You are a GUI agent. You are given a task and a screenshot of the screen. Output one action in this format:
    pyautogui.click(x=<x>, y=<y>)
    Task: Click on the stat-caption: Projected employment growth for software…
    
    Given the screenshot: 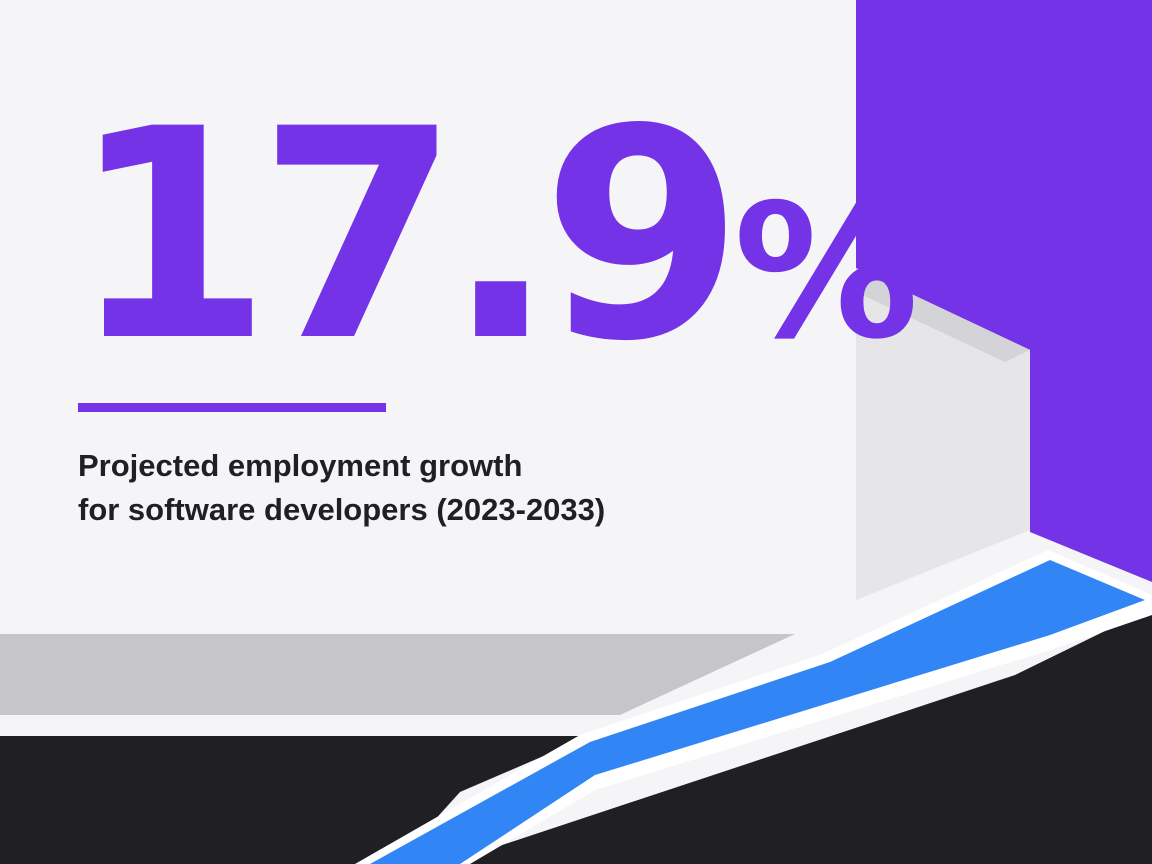 What is the action you would take?
    pyautogui.click(x=438, y=488)
    